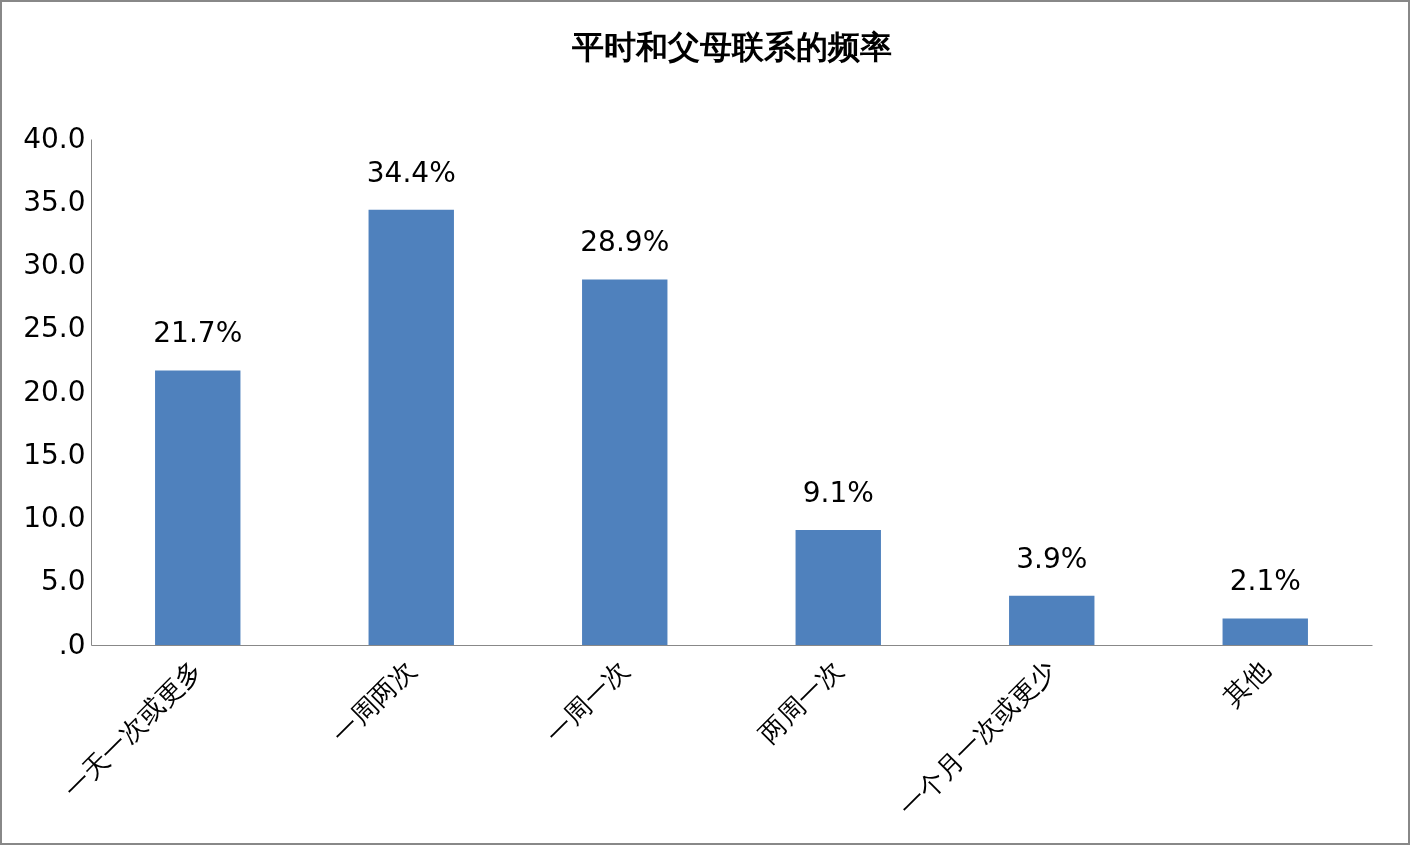 This screenshot has width=1414, height=849. I want to click on chart-title: 平时和父母联系的频率, so click(731, 47).